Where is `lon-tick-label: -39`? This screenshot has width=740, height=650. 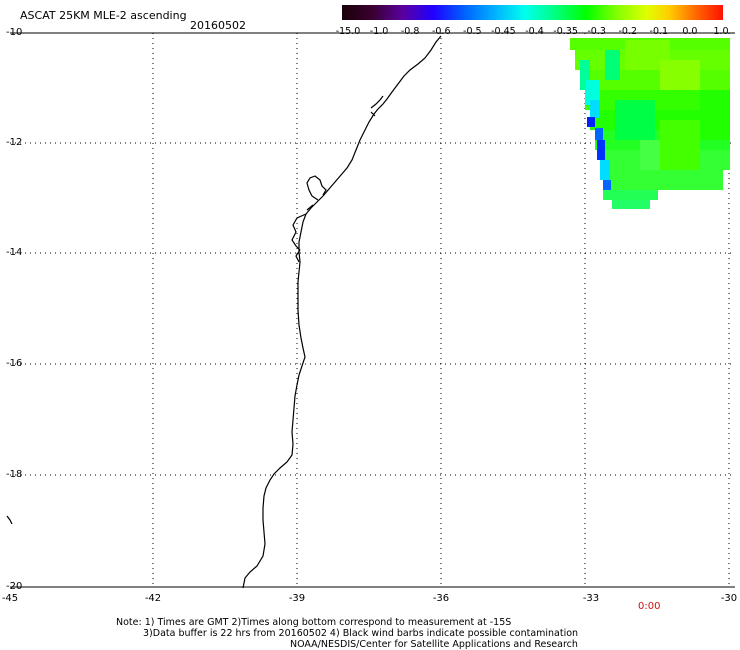
lon-tick-label: -39 is located at coordinates (297, 598).